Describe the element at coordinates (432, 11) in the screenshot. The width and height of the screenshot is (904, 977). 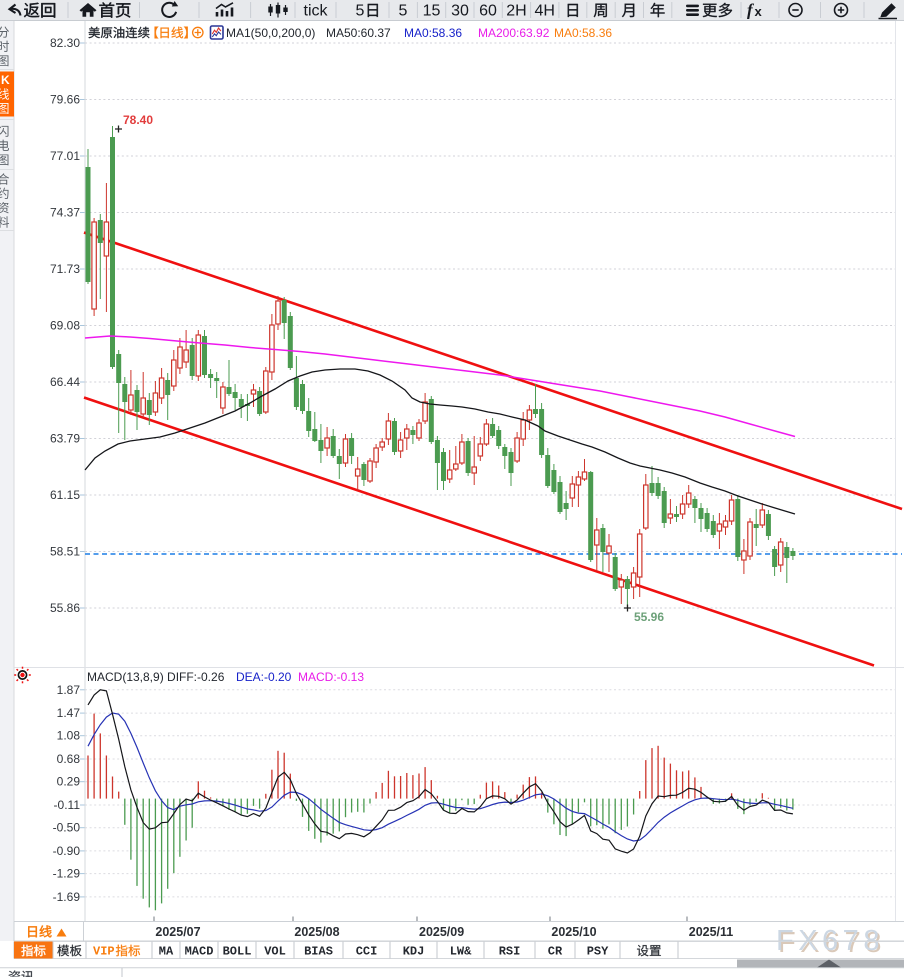
I see `svg-text: 15` at that location.